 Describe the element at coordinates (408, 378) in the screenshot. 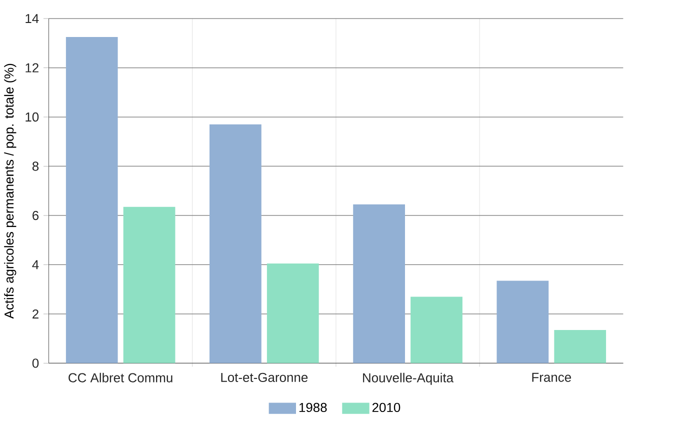

I see `x-tick-label: Nouvelle-Aquita` at that location.